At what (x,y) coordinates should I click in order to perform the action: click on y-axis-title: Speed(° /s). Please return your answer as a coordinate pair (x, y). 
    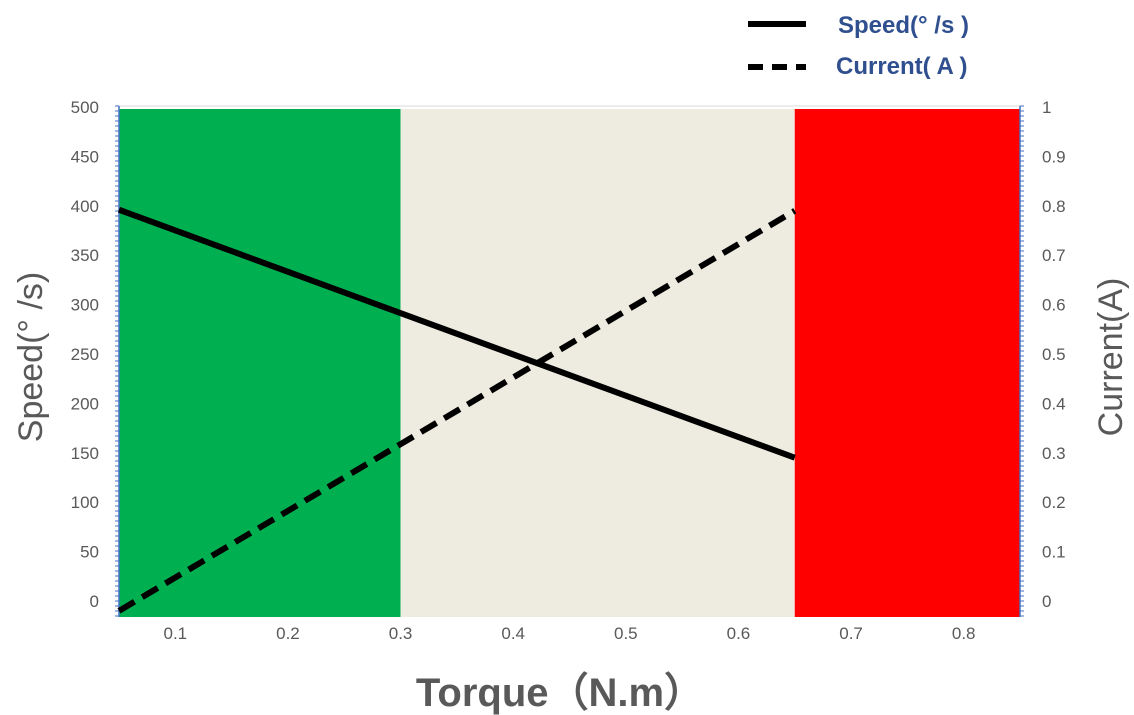
    Looking at the image, I should click on (31, 357).